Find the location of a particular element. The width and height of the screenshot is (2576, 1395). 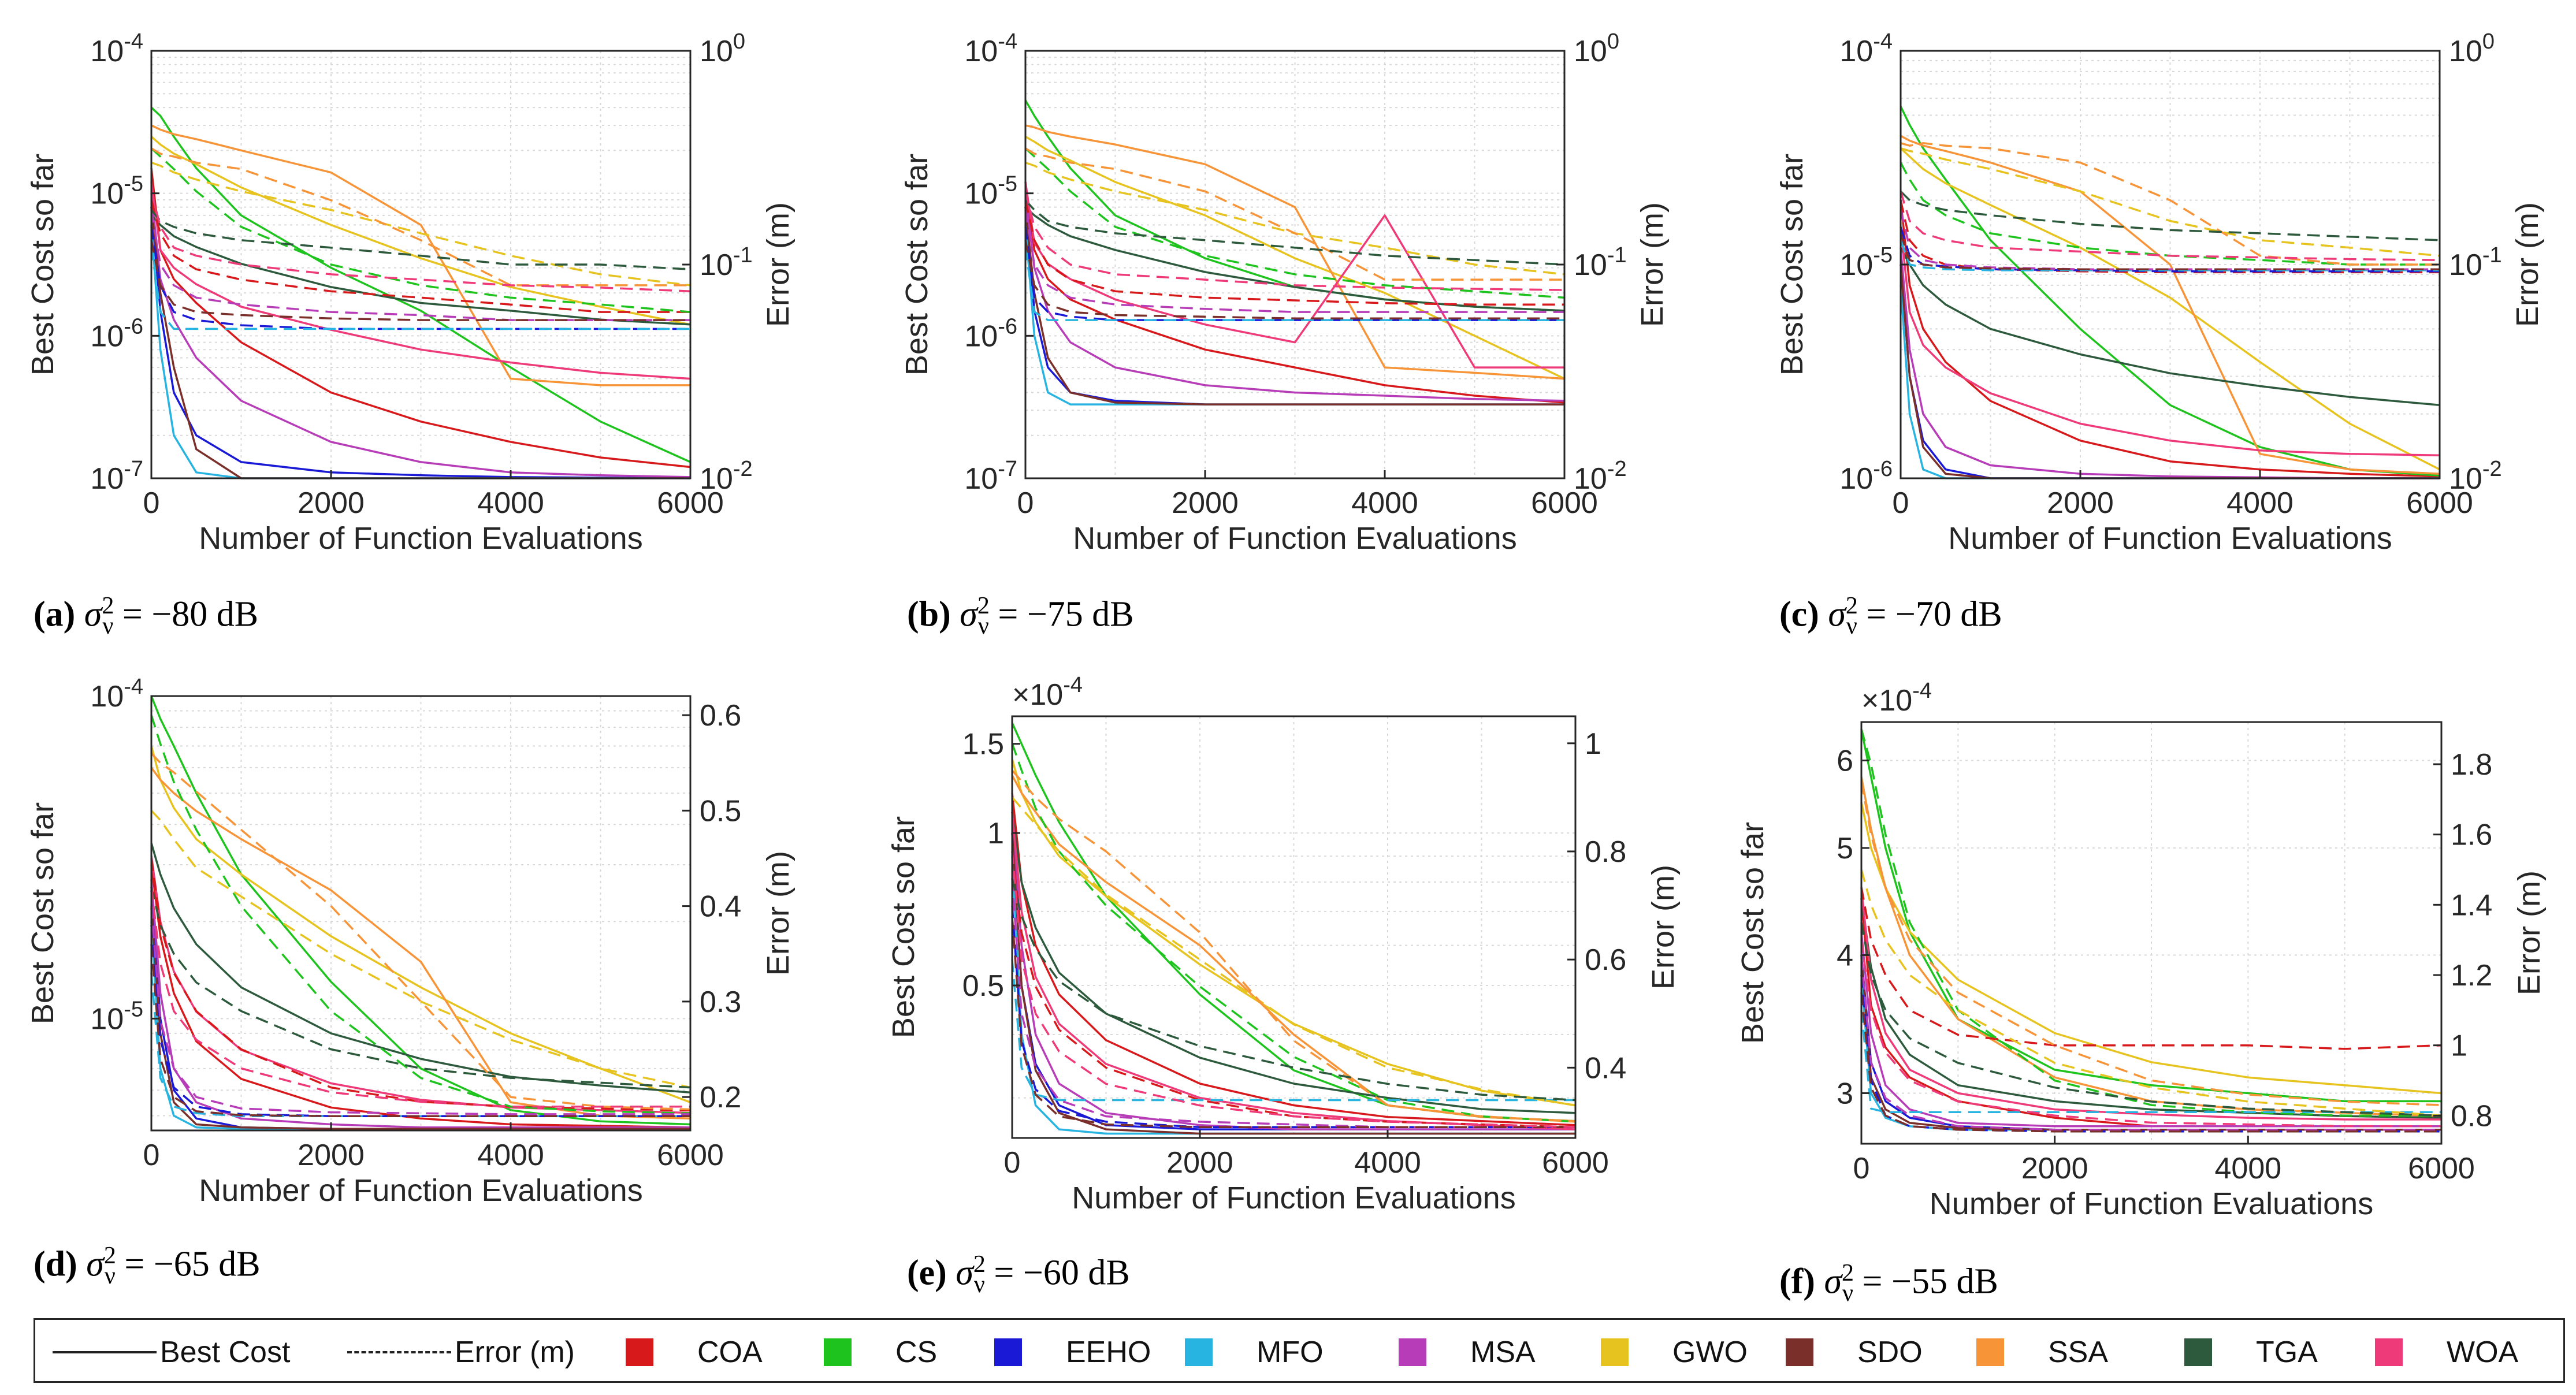

legend-best-cost: Best Cost is located at coordinates (171, 1352).